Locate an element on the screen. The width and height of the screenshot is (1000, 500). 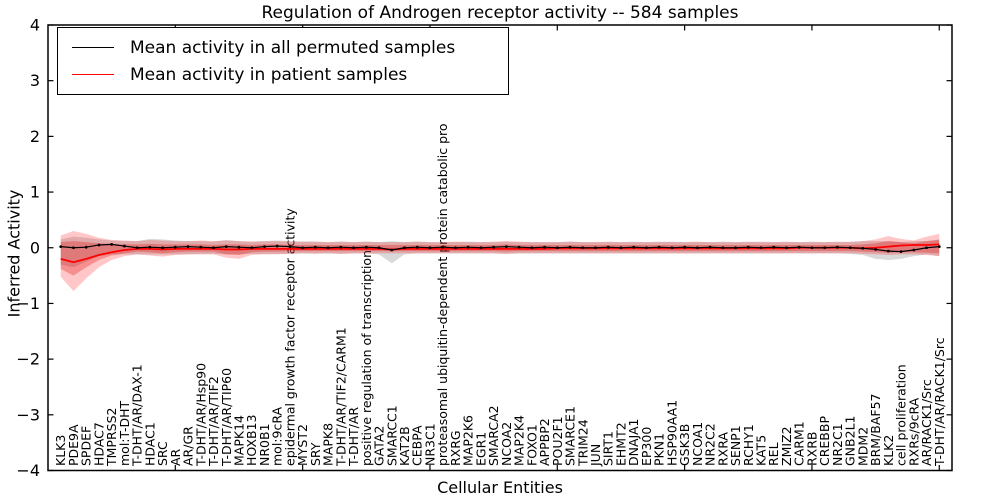
category-label: MDM2 is located at coordinates (862, 446).